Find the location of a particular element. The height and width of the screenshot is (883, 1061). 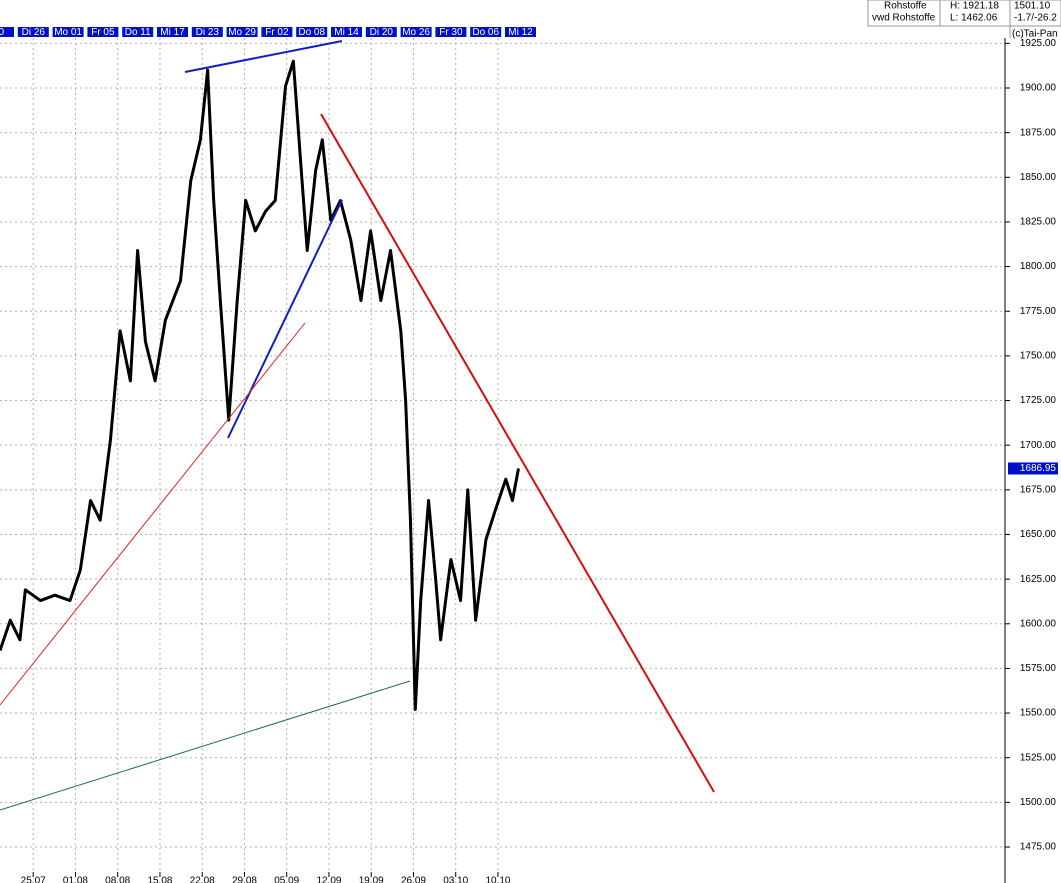

x-tick-label: 03.10 is located at coordinates (455, 879).